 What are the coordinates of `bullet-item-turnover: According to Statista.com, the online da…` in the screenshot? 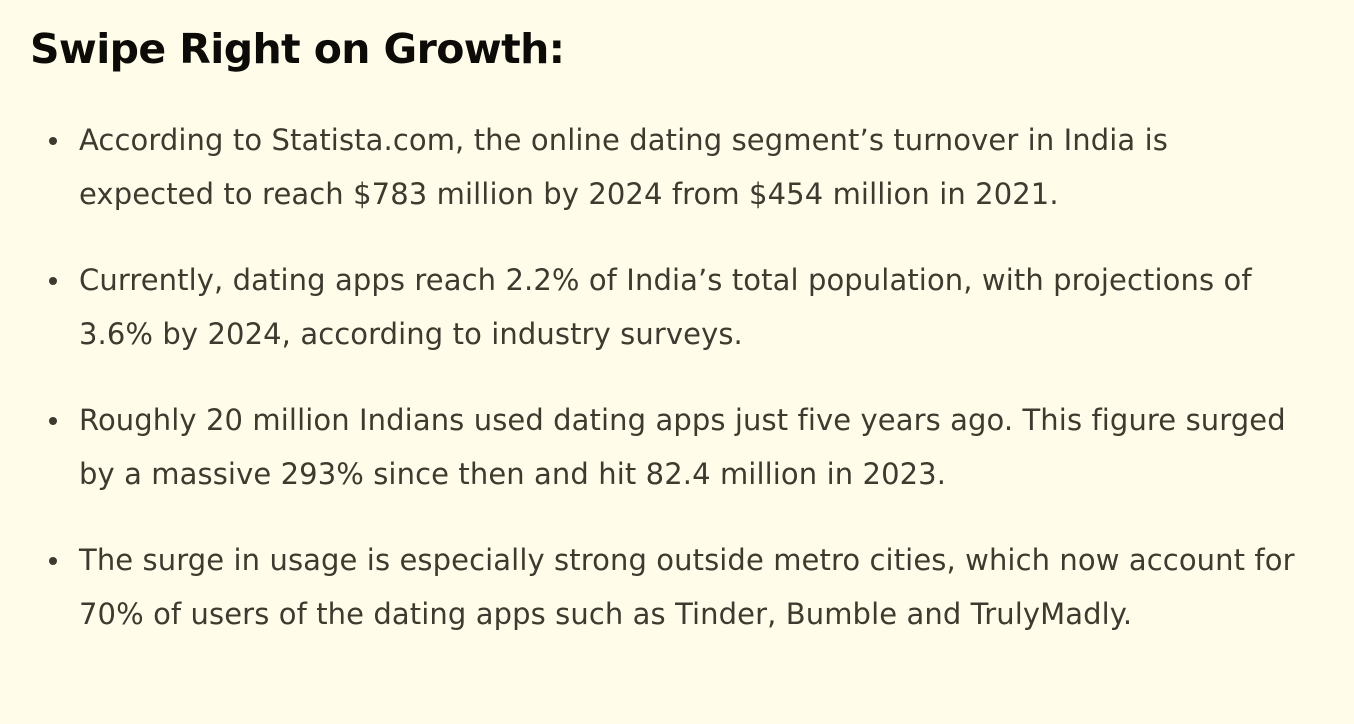 It's located at (665, 167).